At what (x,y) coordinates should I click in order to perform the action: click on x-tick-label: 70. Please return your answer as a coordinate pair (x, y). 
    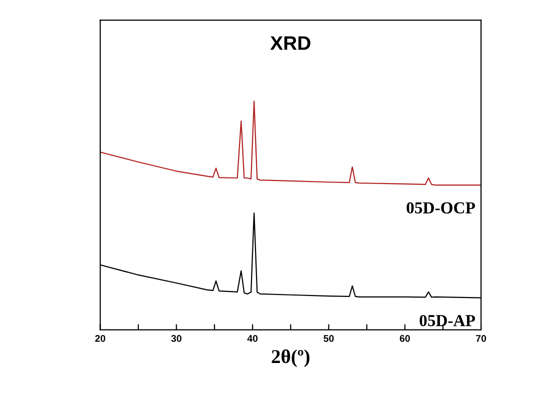
    Looking at the image, I should click on (481, 338).